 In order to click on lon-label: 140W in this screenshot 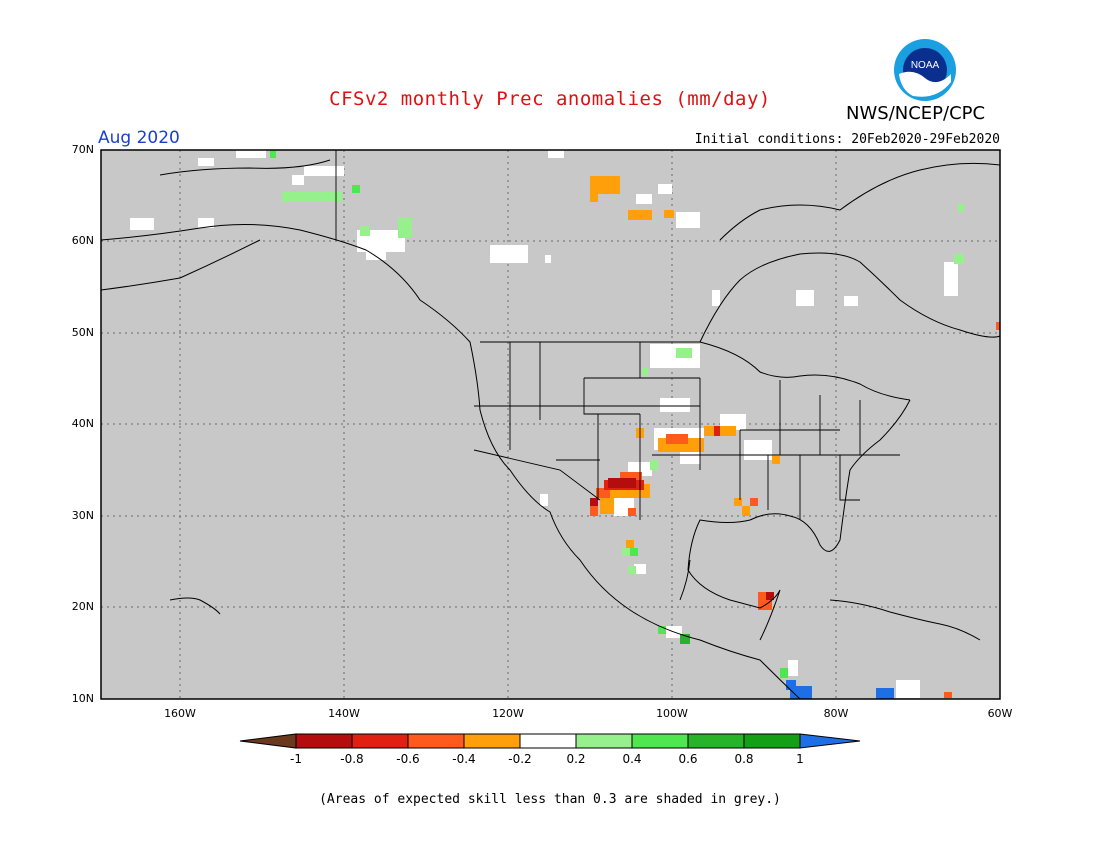, I will do `click(344, 713)`.